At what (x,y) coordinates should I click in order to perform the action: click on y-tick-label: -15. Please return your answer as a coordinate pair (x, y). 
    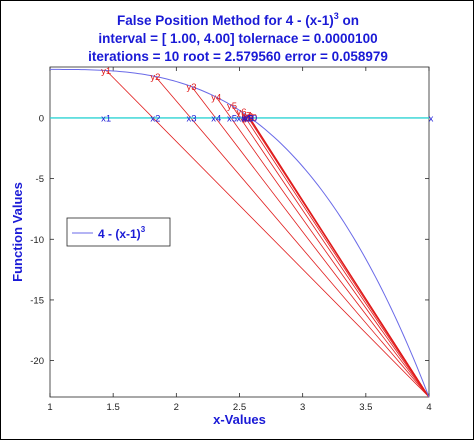
    Looking at the image, I should click on (37, 300).